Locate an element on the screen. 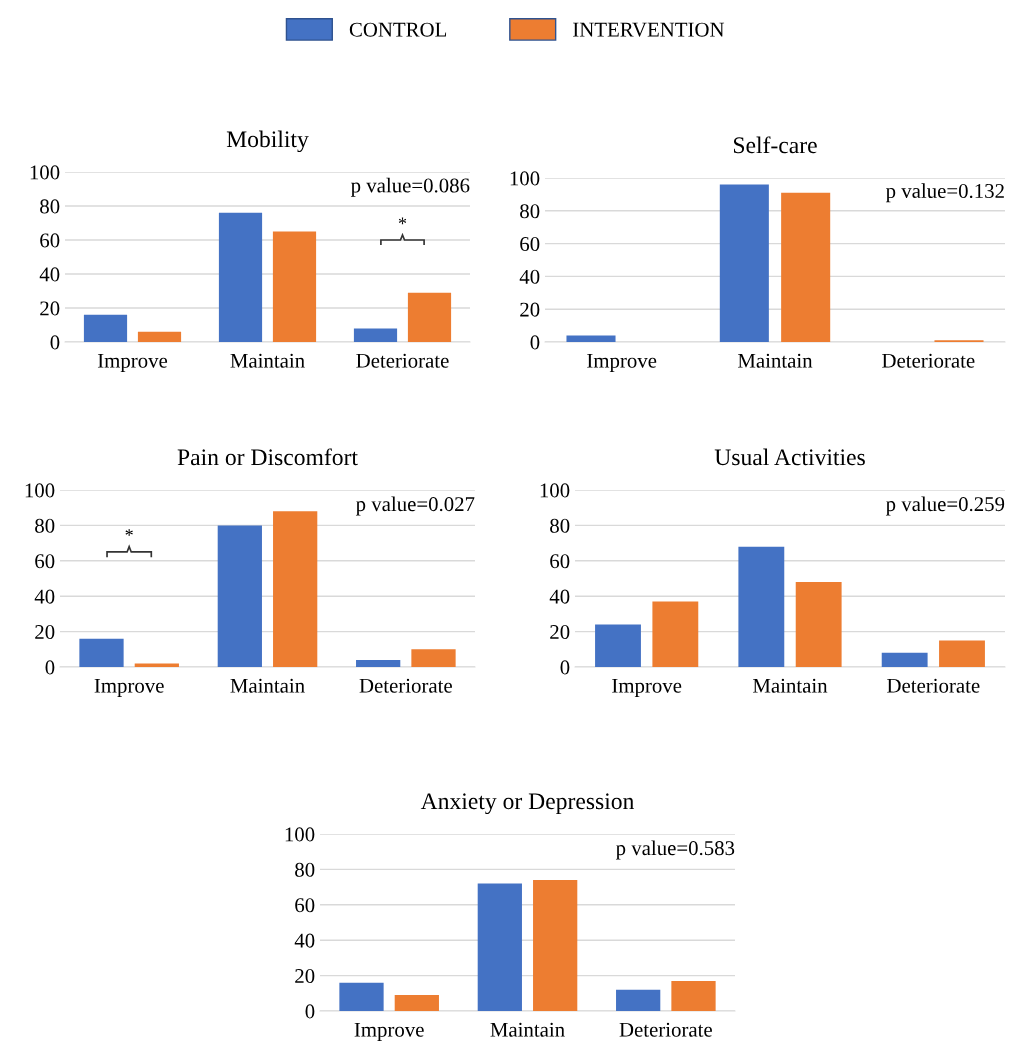 This screenshot has height=1051, width=1011. annotation: p value=0.583 is located at coordinates (675, 850).